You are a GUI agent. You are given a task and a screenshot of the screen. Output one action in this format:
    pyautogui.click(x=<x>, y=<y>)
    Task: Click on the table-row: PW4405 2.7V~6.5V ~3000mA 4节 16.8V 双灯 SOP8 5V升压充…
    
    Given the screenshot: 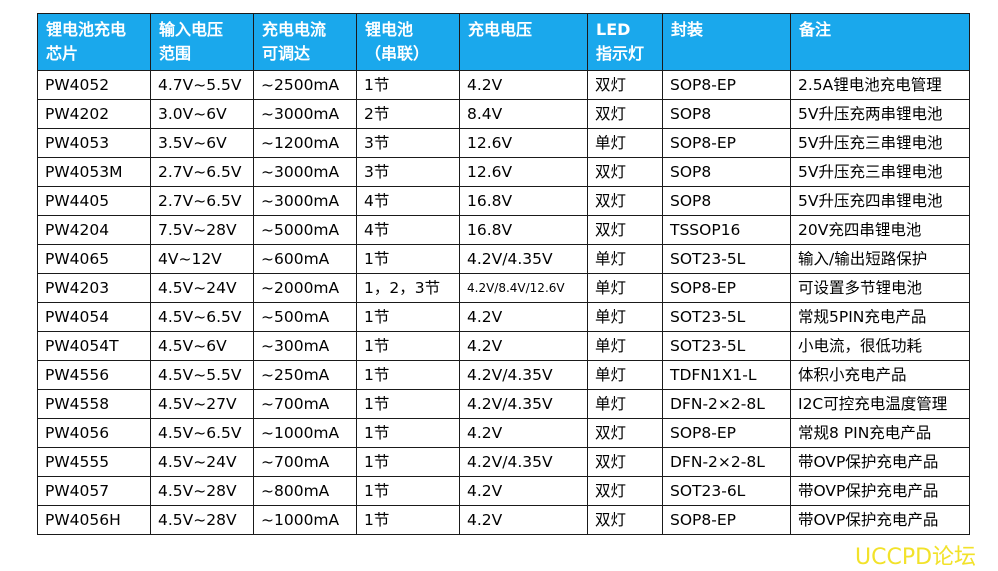 What is the action you would take?
    pyautogui.click(x=503, y=201)
    